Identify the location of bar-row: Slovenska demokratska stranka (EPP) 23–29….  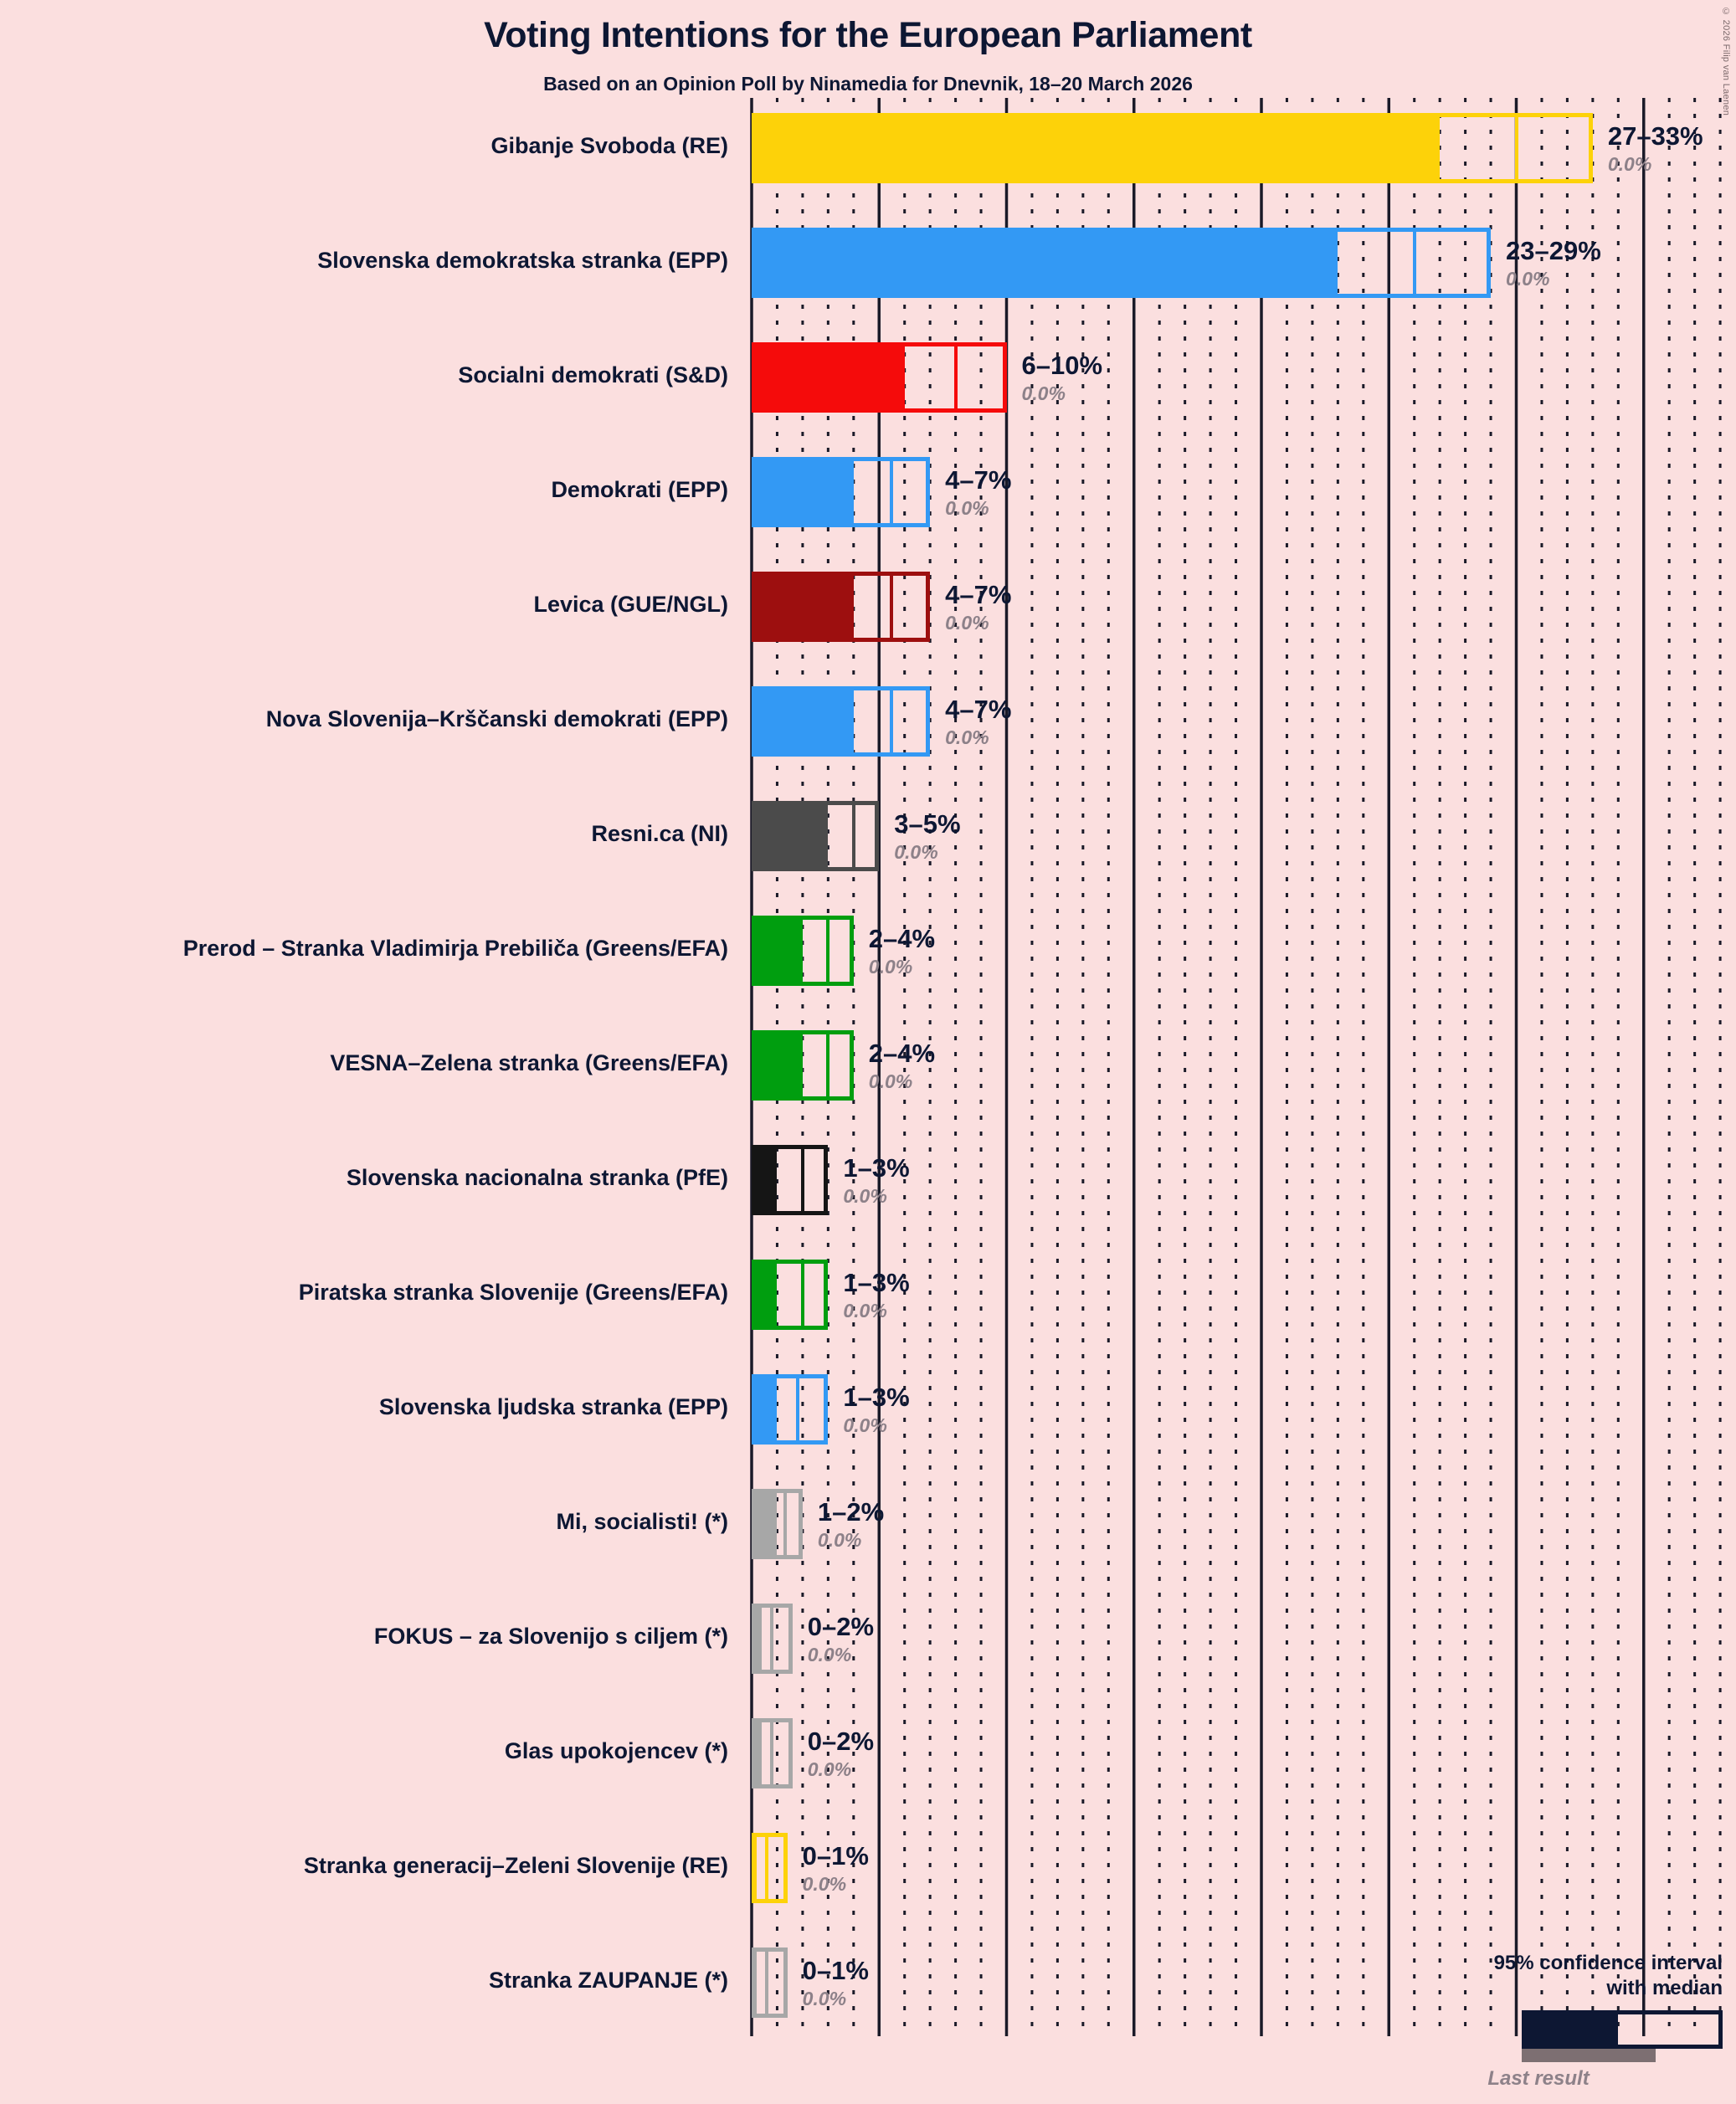
(868, 263).